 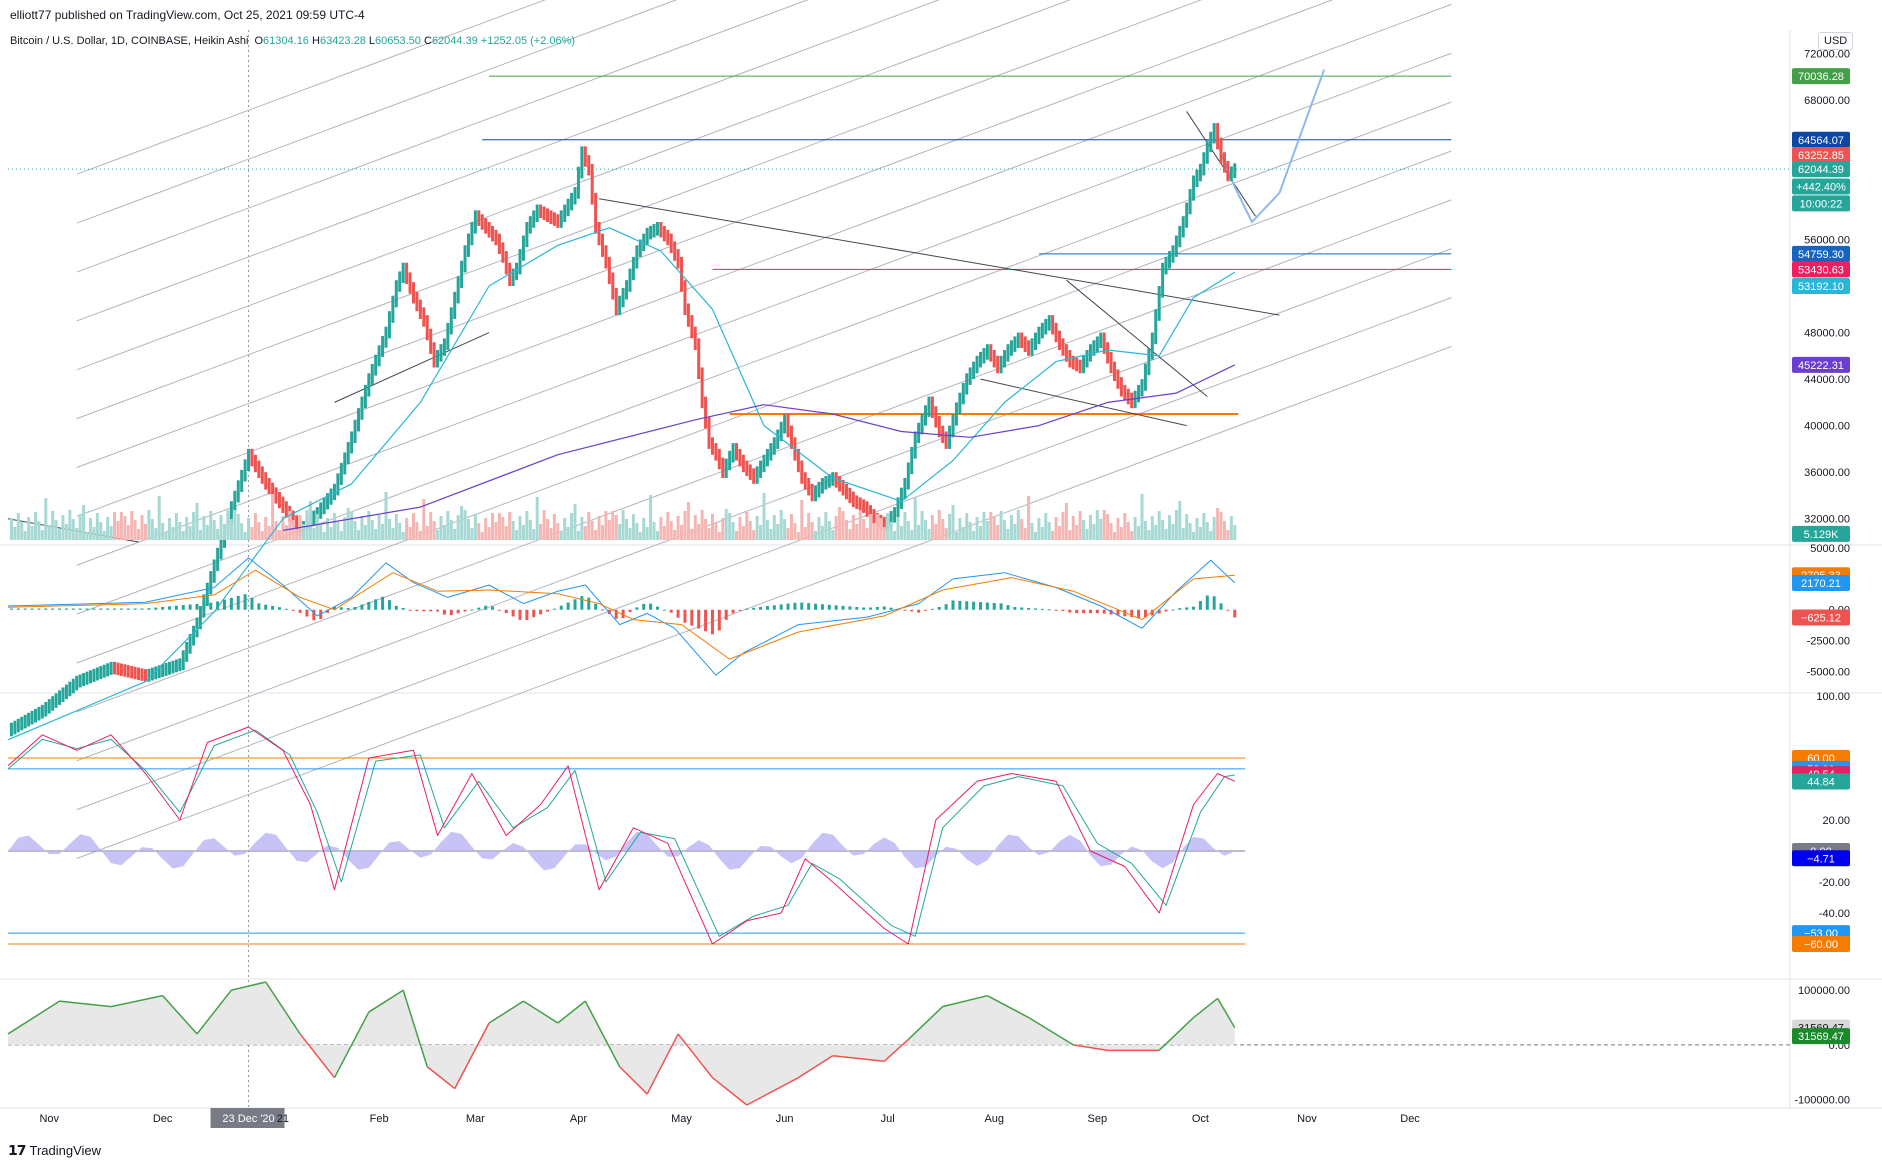 What do you see at coordinates (1821, 366) in the screenshot?
I see `price-tag-label: 45222.31` at bounding box center [1821, 366].